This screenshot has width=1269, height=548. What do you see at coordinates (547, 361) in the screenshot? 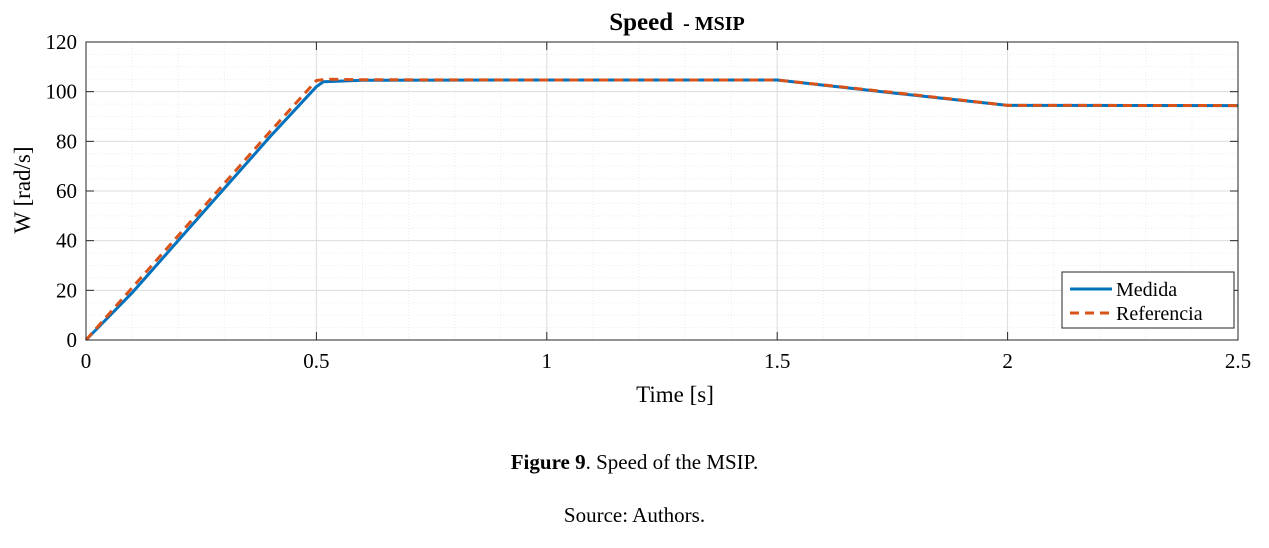
I see `x-tick-label: 1` at bounding box center [547, 361].